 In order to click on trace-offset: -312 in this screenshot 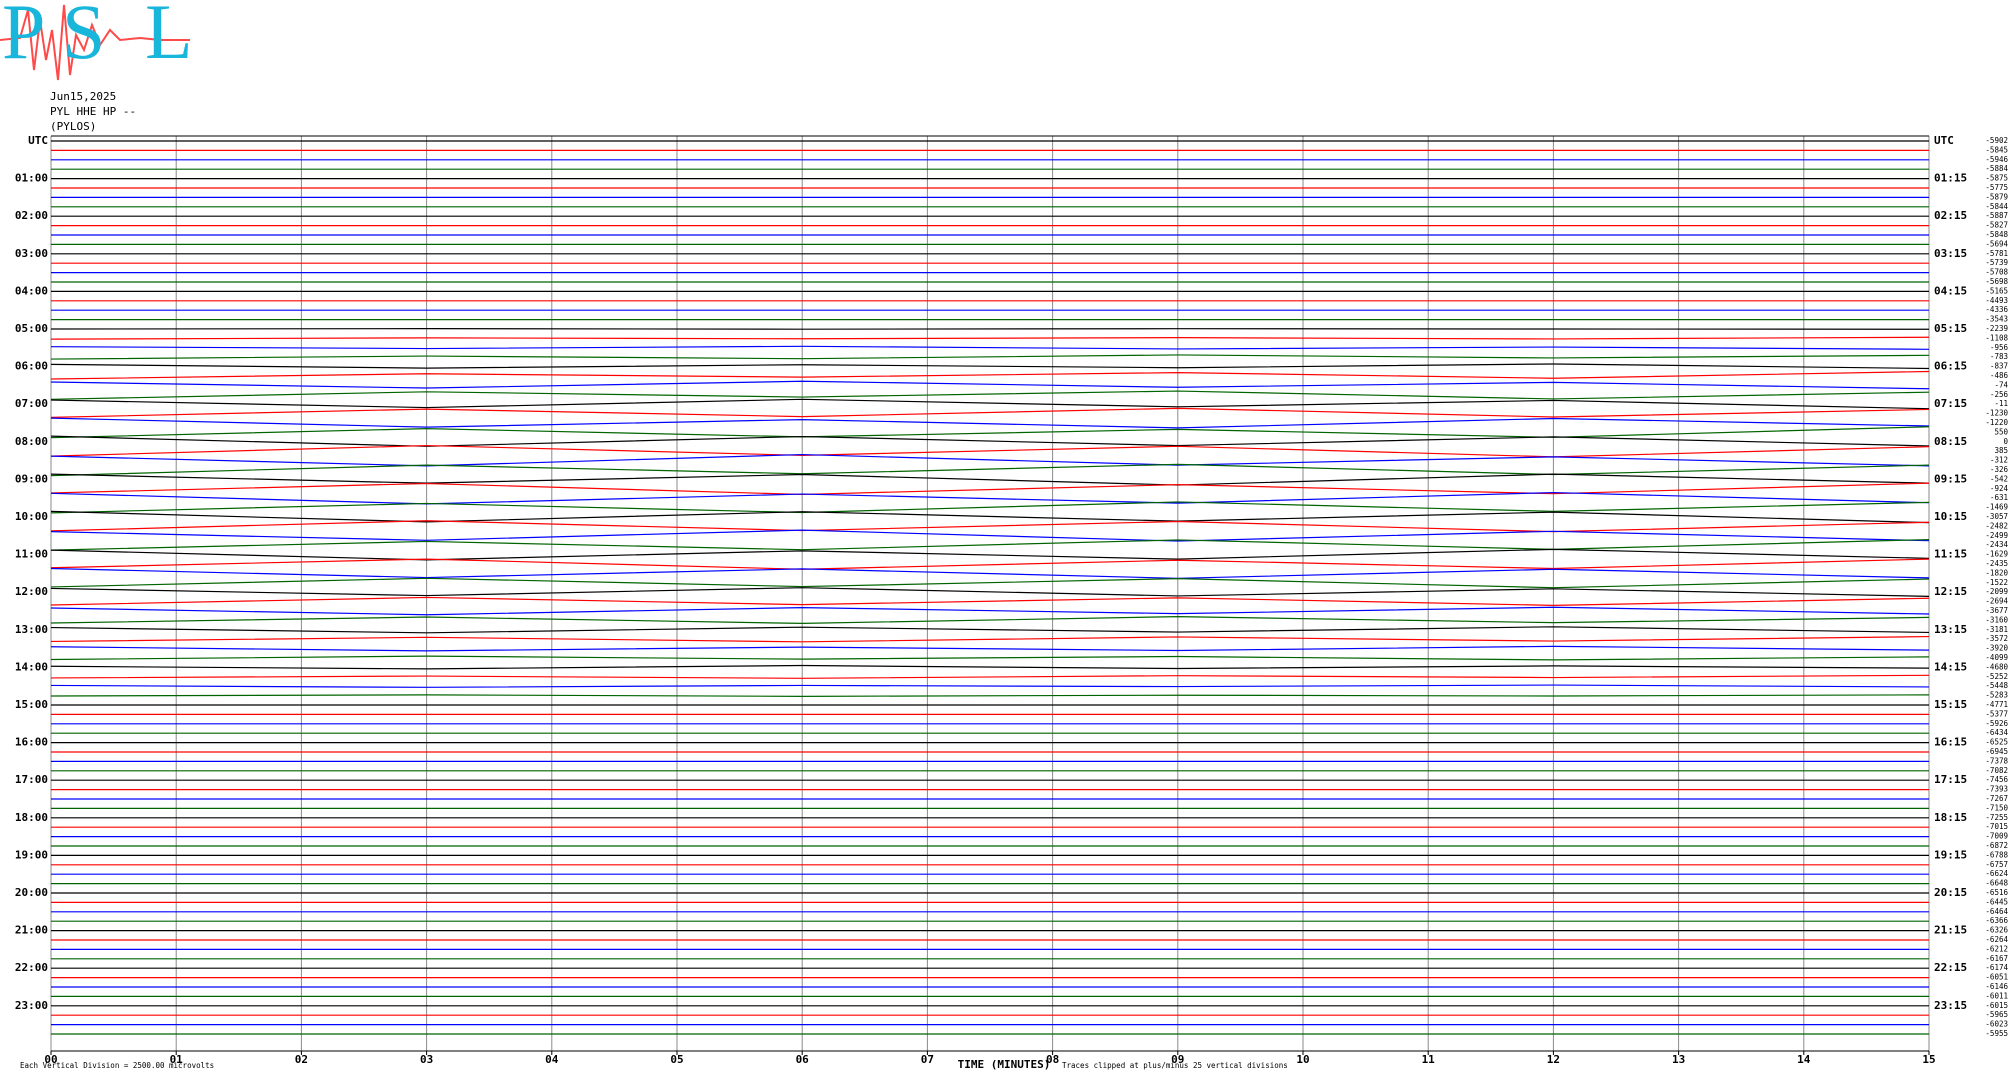, I will do `click(1999, 460)`.